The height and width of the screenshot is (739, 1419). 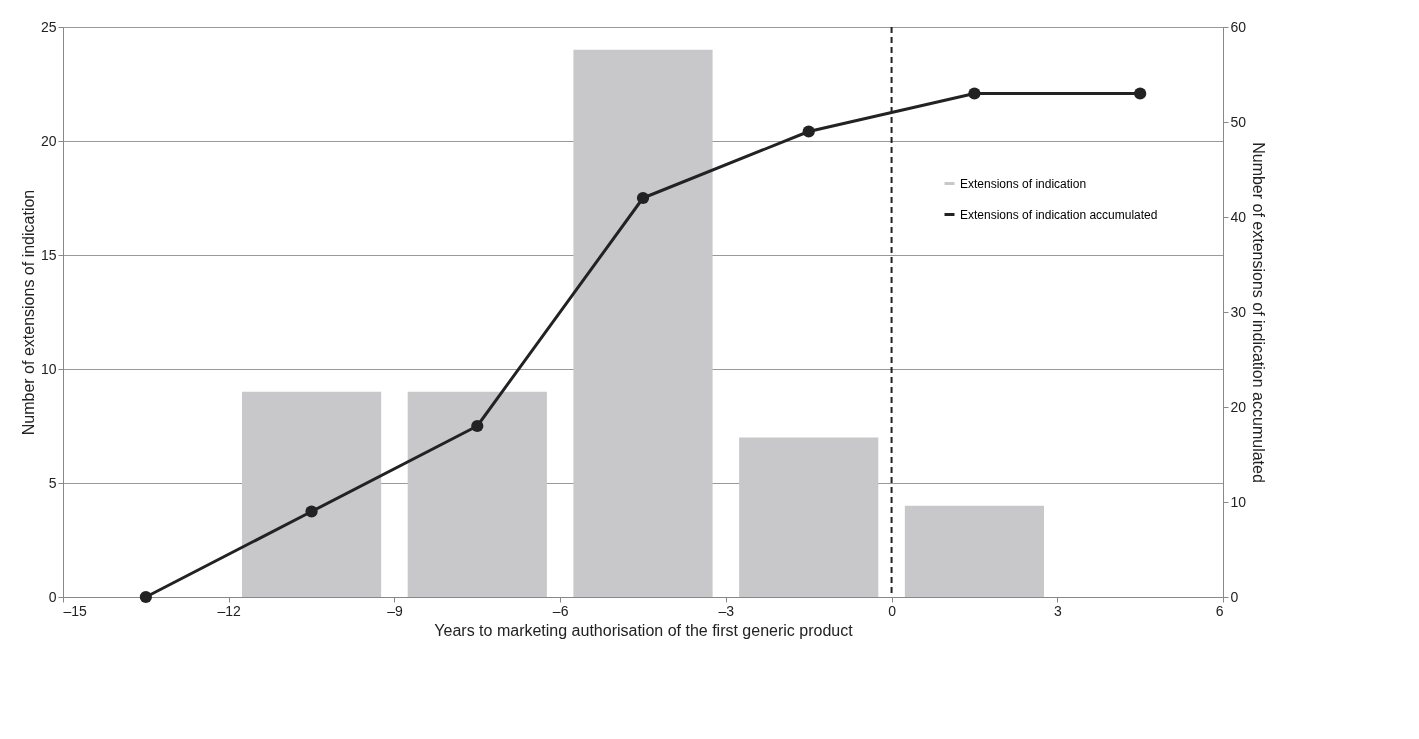 I want to click on y2-axis-title: Number of extensions of indication accumulated, so click(x=1259, y=312).